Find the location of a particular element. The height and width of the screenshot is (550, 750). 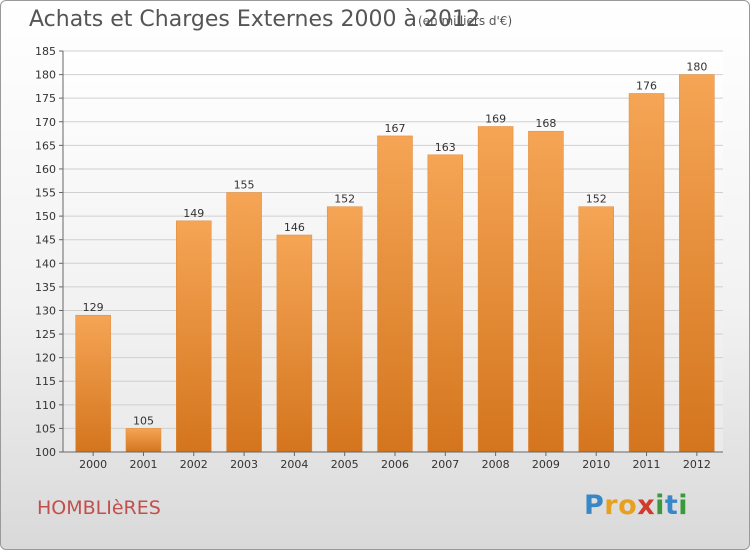

bar-2011 is located at coordinates (646, 273).